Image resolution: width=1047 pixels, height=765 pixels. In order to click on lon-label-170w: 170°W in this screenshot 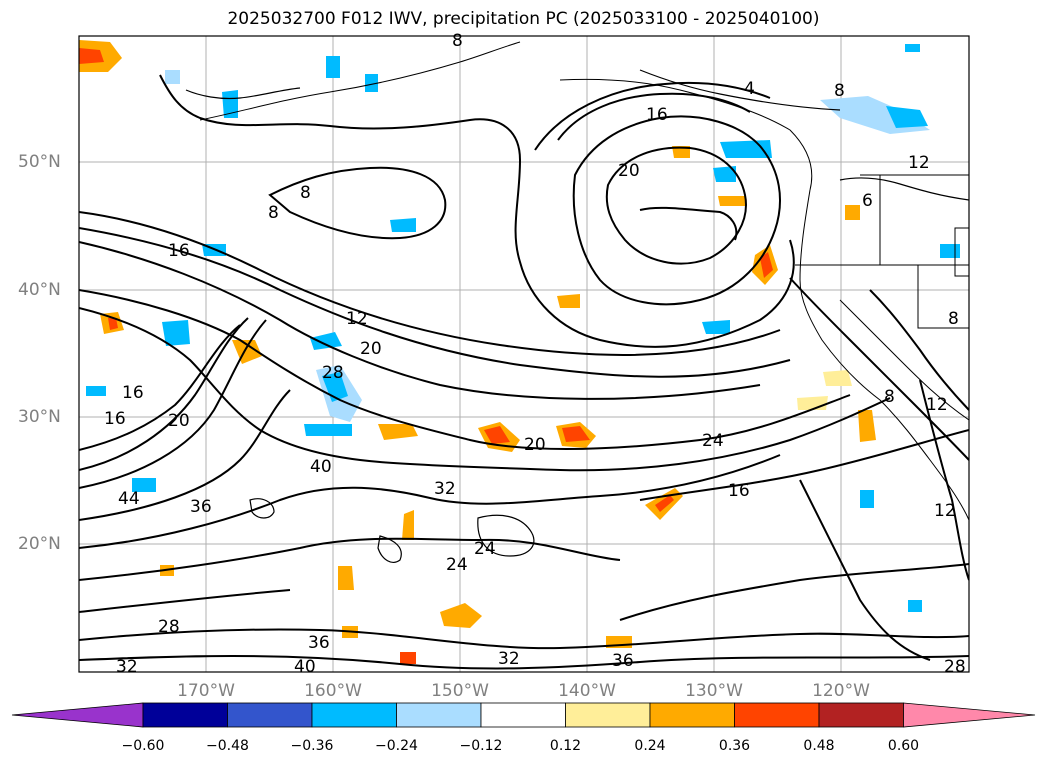, I will do `click(206, 691)`.